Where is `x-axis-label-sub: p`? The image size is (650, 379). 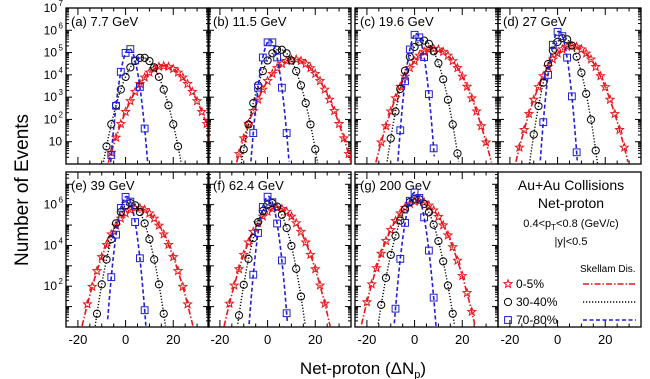 x-axis-label-sub: p is located at coordinates (417, 374).